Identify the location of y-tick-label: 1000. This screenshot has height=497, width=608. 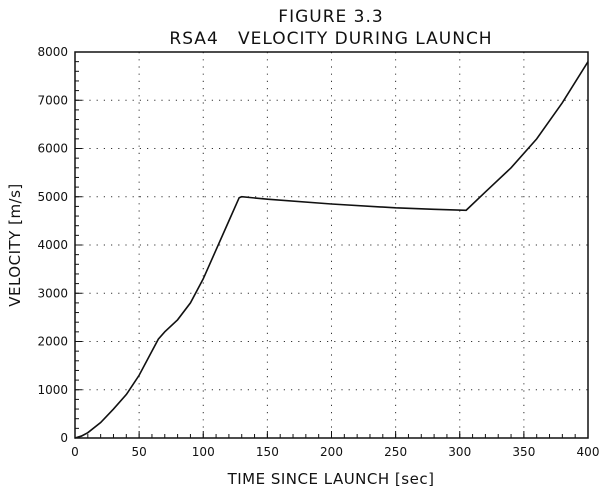
(52, 390).